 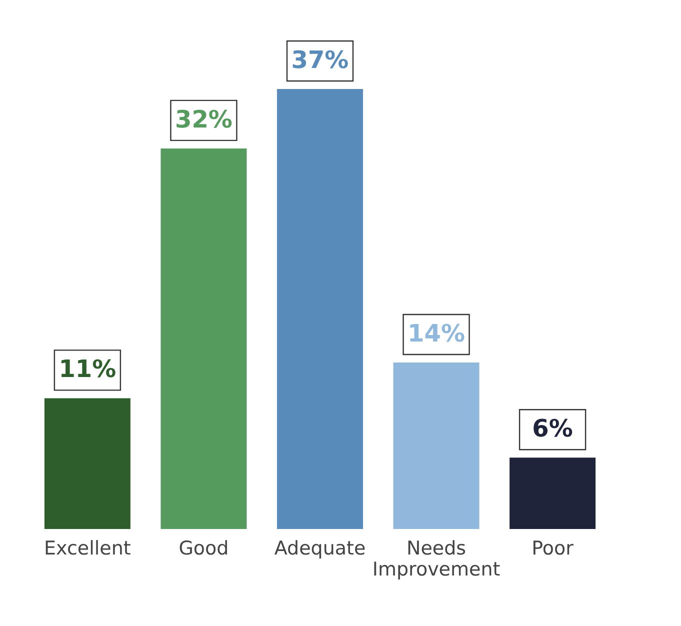 I want to click on x-tick-label: Needs Improvement, so click(x=436, y=559).